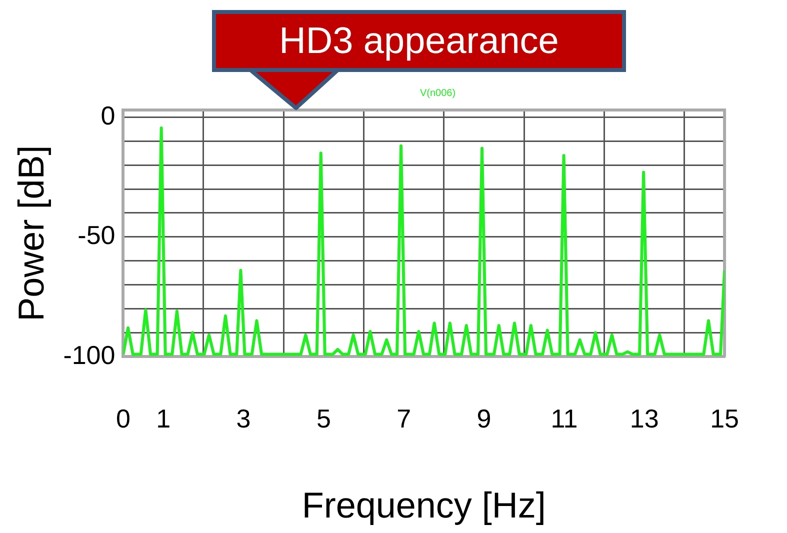  I want to click on x-tick-label: 11, so click(564, 418).